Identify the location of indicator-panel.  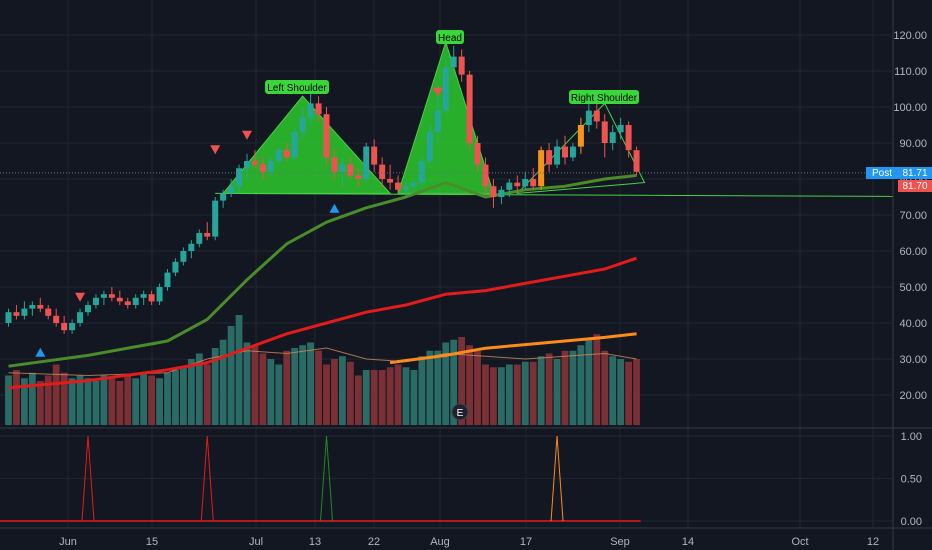
(320, 478).